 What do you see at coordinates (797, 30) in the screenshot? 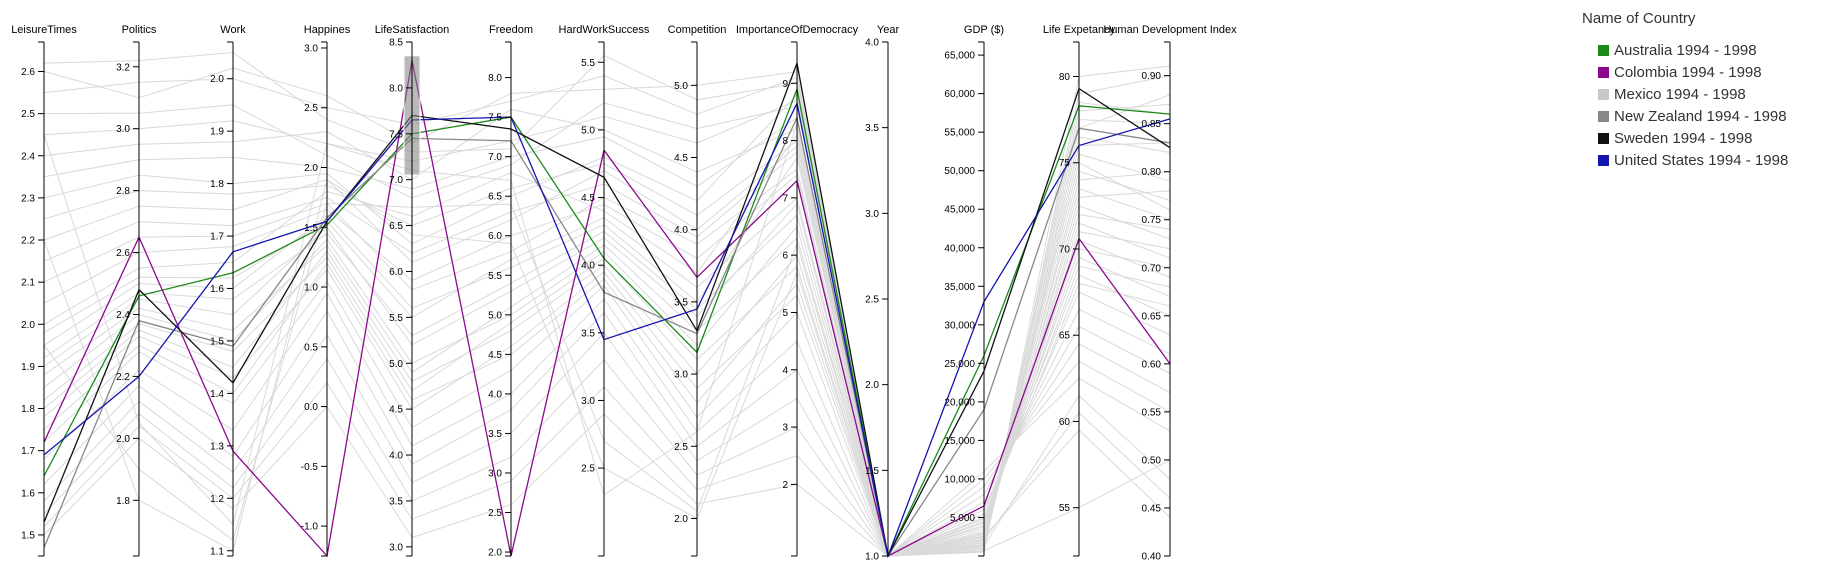
I see `axis-title: ImportanceOfDemocracy` at bounding box center [797, 30].